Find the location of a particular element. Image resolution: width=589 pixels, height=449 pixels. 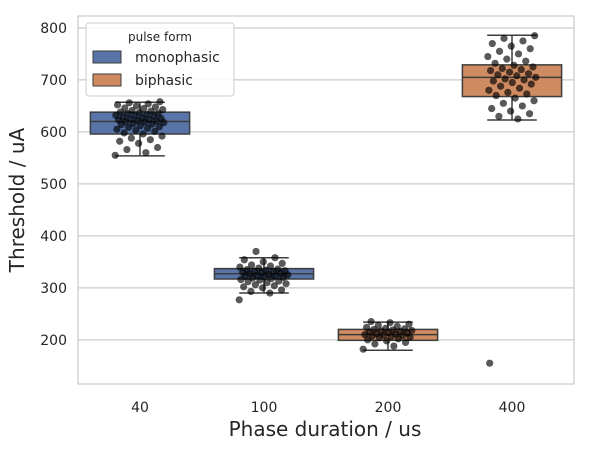

y-tick-label: 500 is located at coordinates (53, 185).